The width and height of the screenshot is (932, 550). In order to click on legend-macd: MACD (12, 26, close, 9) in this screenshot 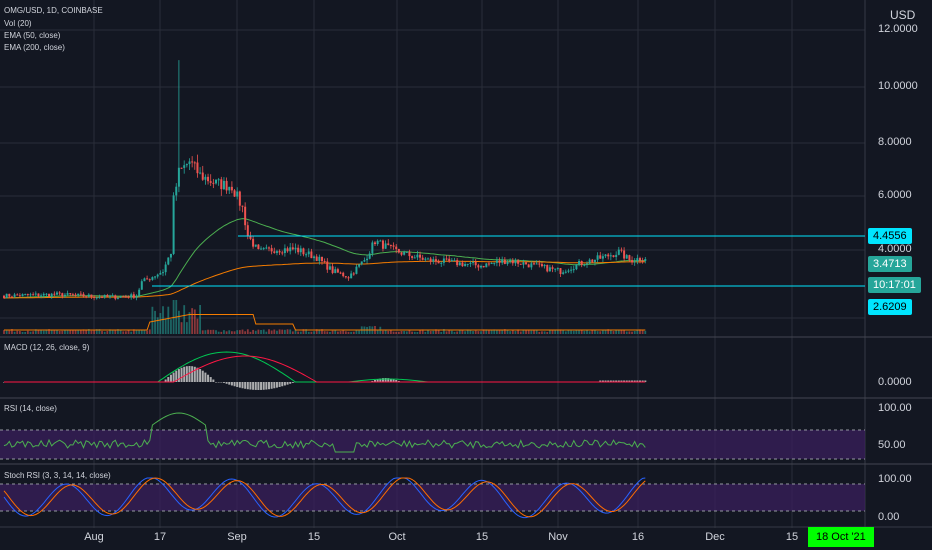, I will do `click(47, 347)`.